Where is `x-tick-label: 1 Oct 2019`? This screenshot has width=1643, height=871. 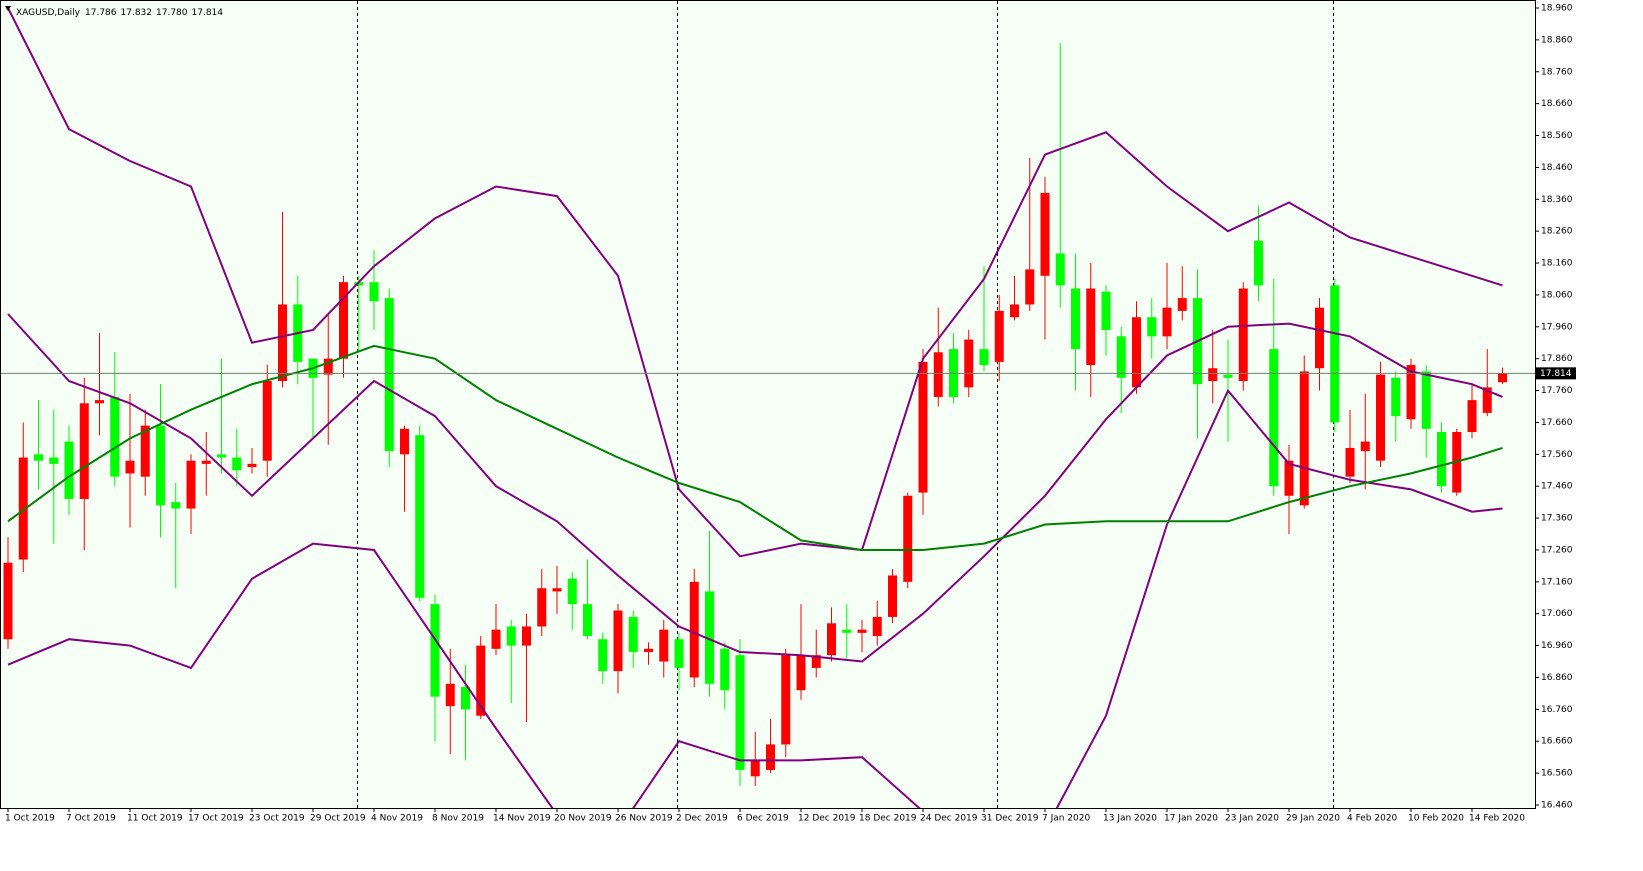
x-tick-label: 1 Oct 2019 is located at coordinates (30, 819).